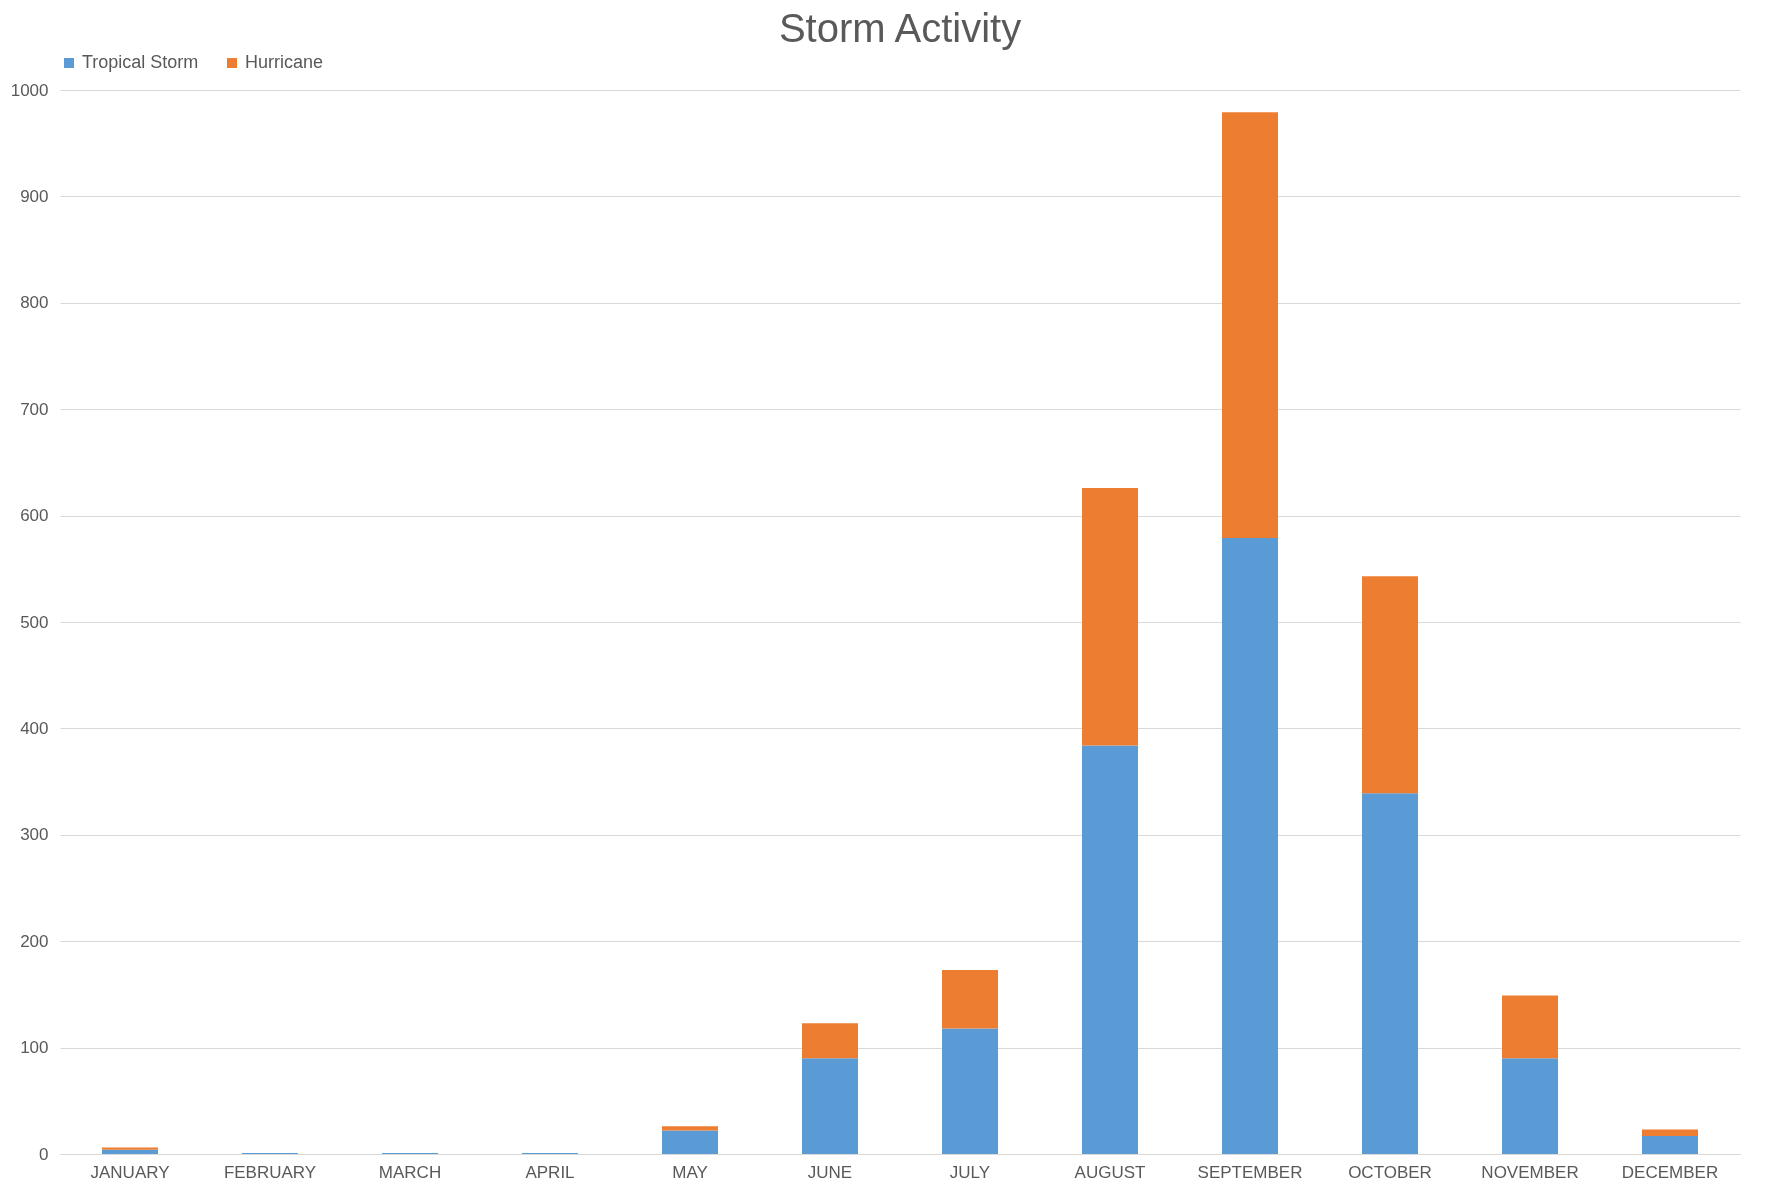 The width and height of the screenshot is (1768, 1196). Describe the element at coordinates (690, 1172) in the screenshot. I see `x-tick-label: MAY` at that location.